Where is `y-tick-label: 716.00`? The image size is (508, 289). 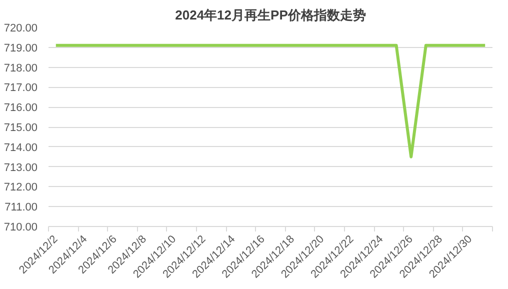
y-tick-label: 716.00 is located at coordinates (21, 108).